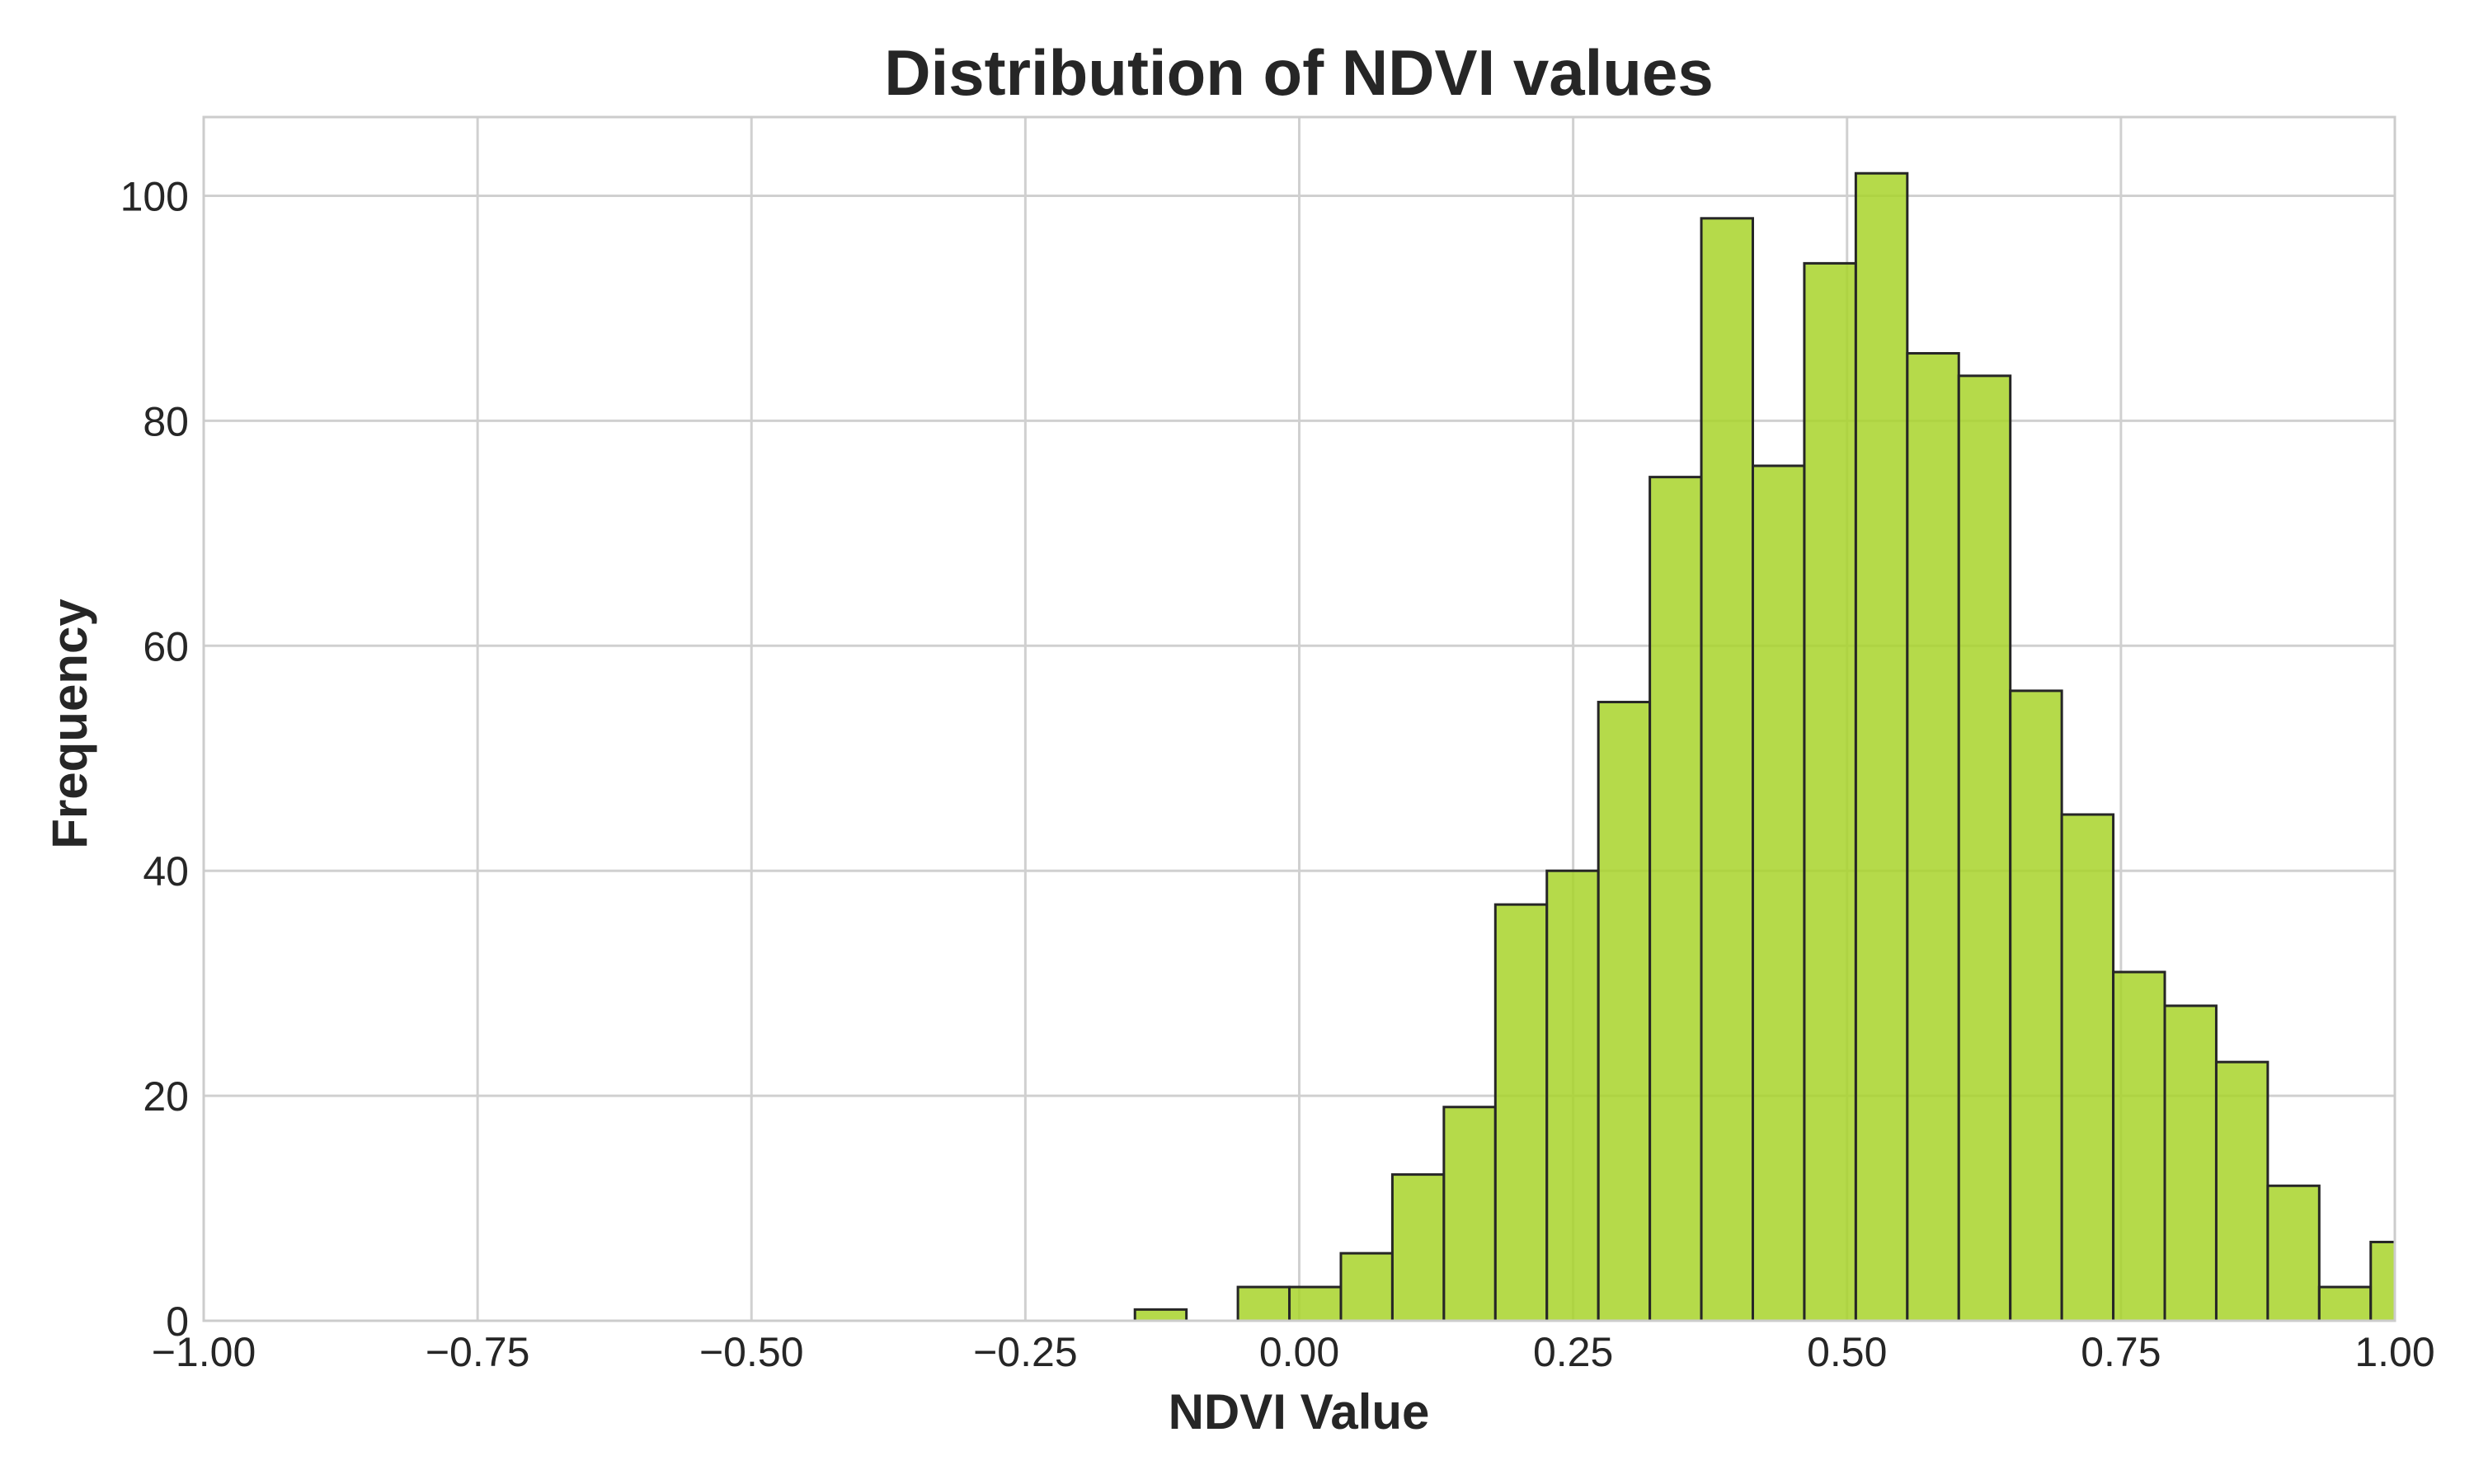 This screenshot has height=1484, width=2474. What do you see at coordinates (1573, 1352) in the screenshot?
I see `x-tick-label: 0.25` at bounding box center [1573, 1352].